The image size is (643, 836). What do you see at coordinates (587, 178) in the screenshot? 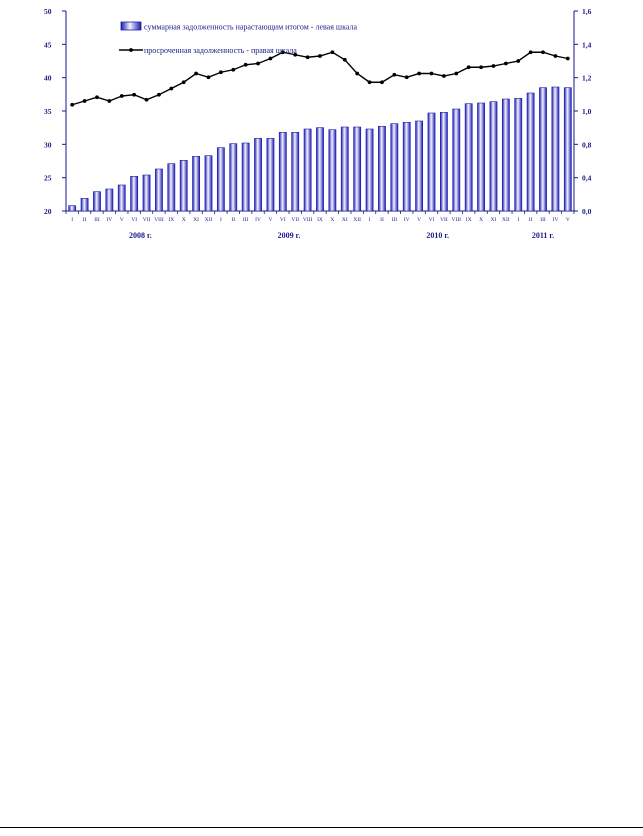
I see `y-right-tick-label: 0,4` at bounding box center [587, 178].